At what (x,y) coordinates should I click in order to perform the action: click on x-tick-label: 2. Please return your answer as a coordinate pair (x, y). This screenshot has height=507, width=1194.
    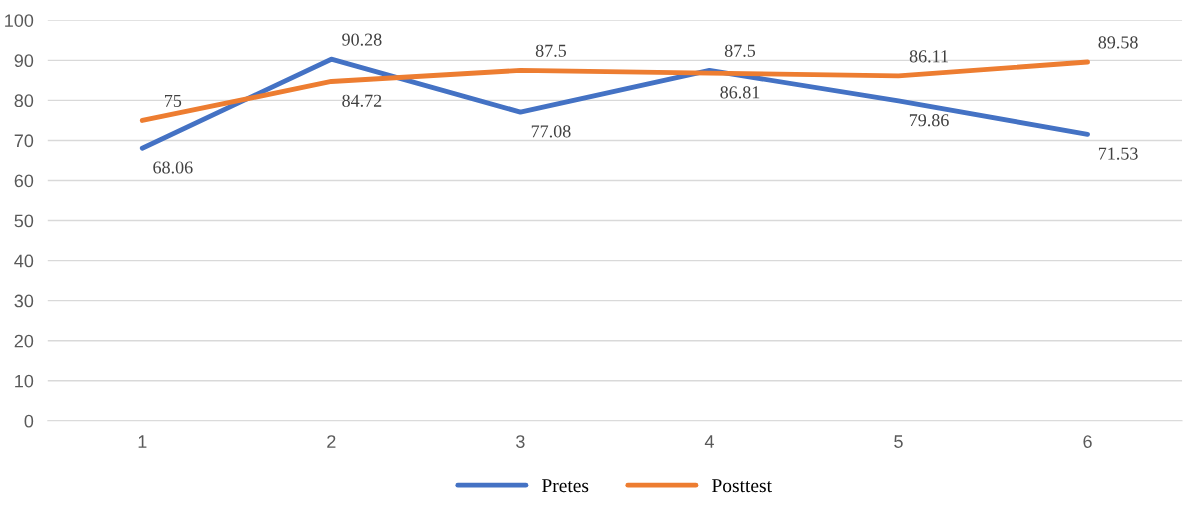
    Looking at the image, I should click on (331, 441).